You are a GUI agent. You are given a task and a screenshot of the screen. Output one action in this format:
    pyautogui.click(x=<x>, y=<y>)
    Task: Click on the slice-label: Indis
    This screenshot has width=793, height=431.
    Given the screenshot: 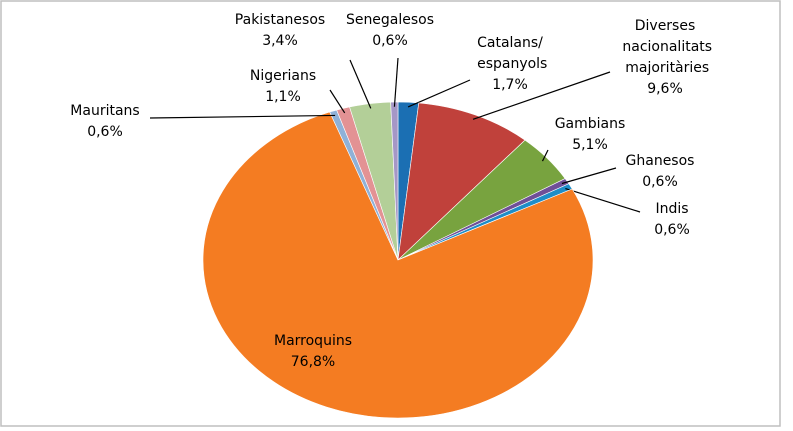 What is the action you would take?
    pyautogui.click(x=671, y=209)
    